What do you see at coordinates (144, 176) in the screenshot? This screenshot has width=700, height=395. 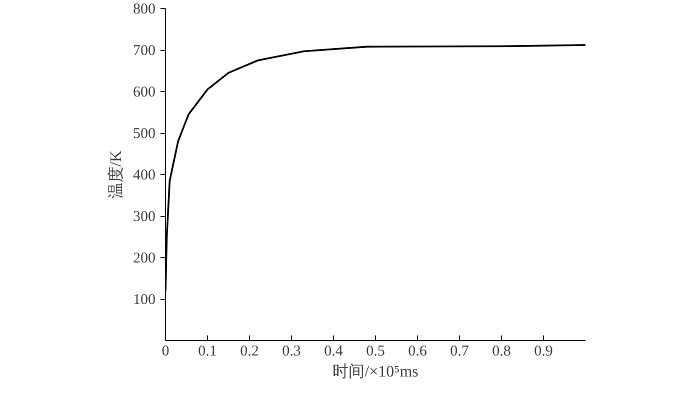 I see `y-tick-label: 400` at bounding box center [144, 176].